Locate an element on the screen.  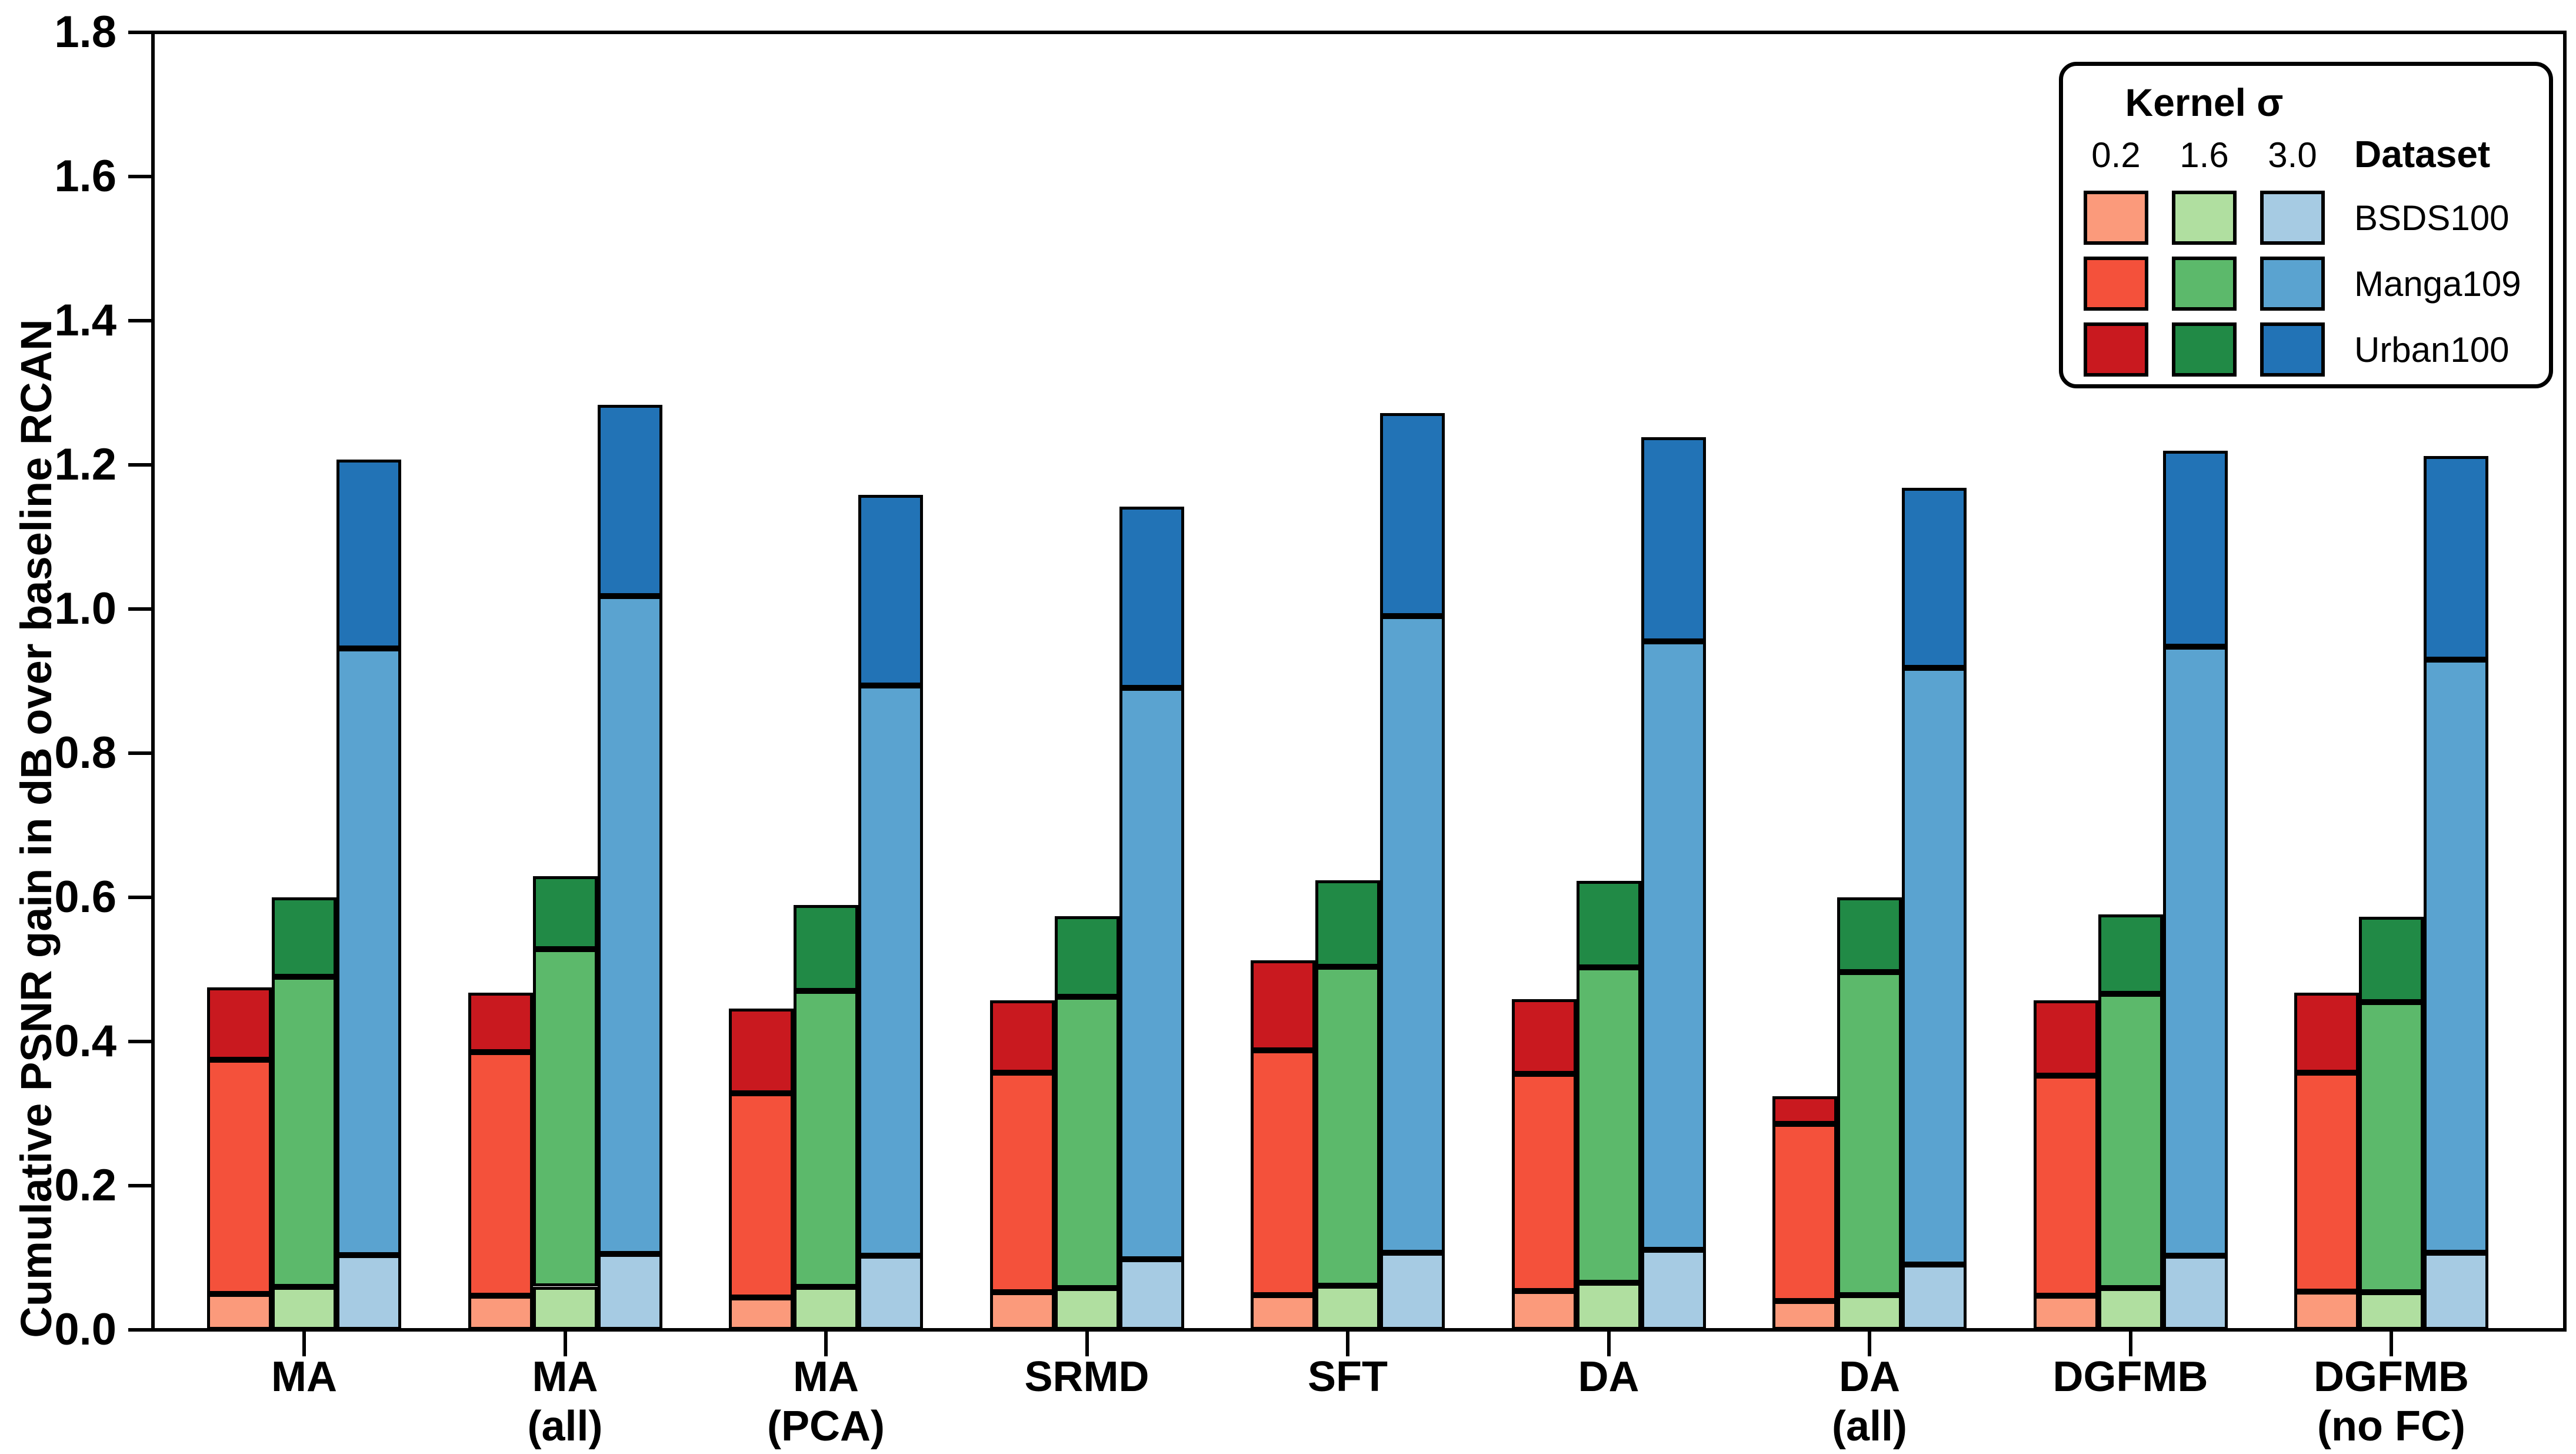
y-tick-label: 1.8 is located at coordinates (85, 32).